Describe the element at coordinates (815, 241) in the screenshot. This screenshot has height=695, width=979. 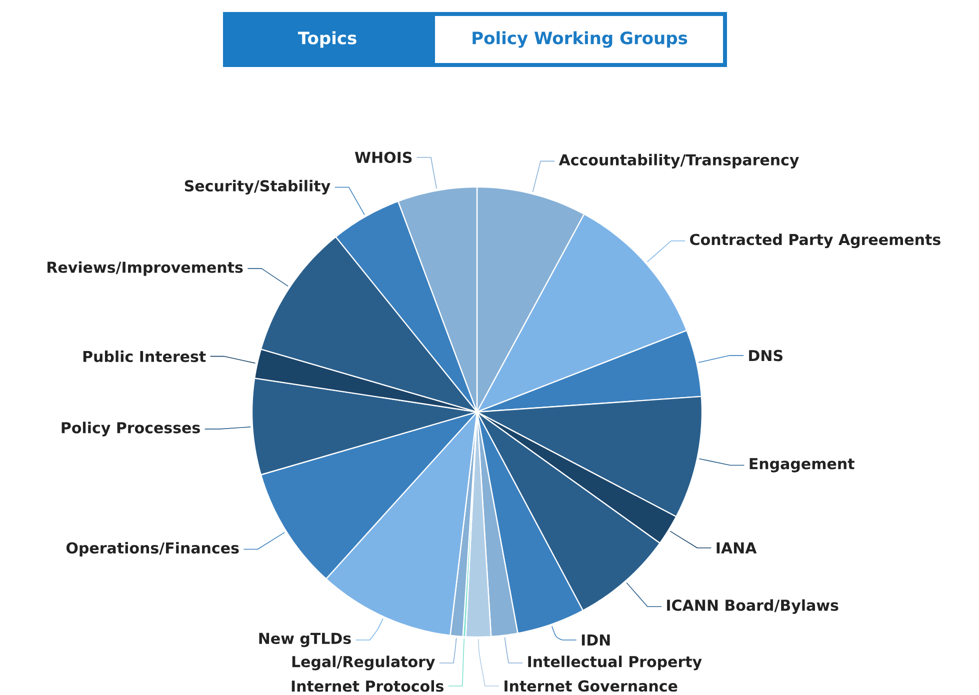
I see `slice-label: Contracted Party Agreements` at that location.